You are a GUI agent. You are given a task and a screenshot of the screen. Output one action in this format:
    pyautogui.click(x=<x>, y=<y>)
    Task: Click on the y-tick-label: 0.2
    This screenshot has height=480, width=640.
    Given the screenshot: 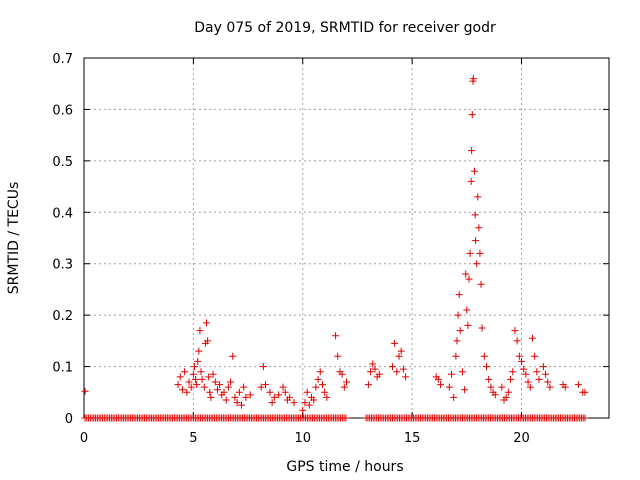 What is the action you would take?
    pyautogui.click(x=62, y=316)
    